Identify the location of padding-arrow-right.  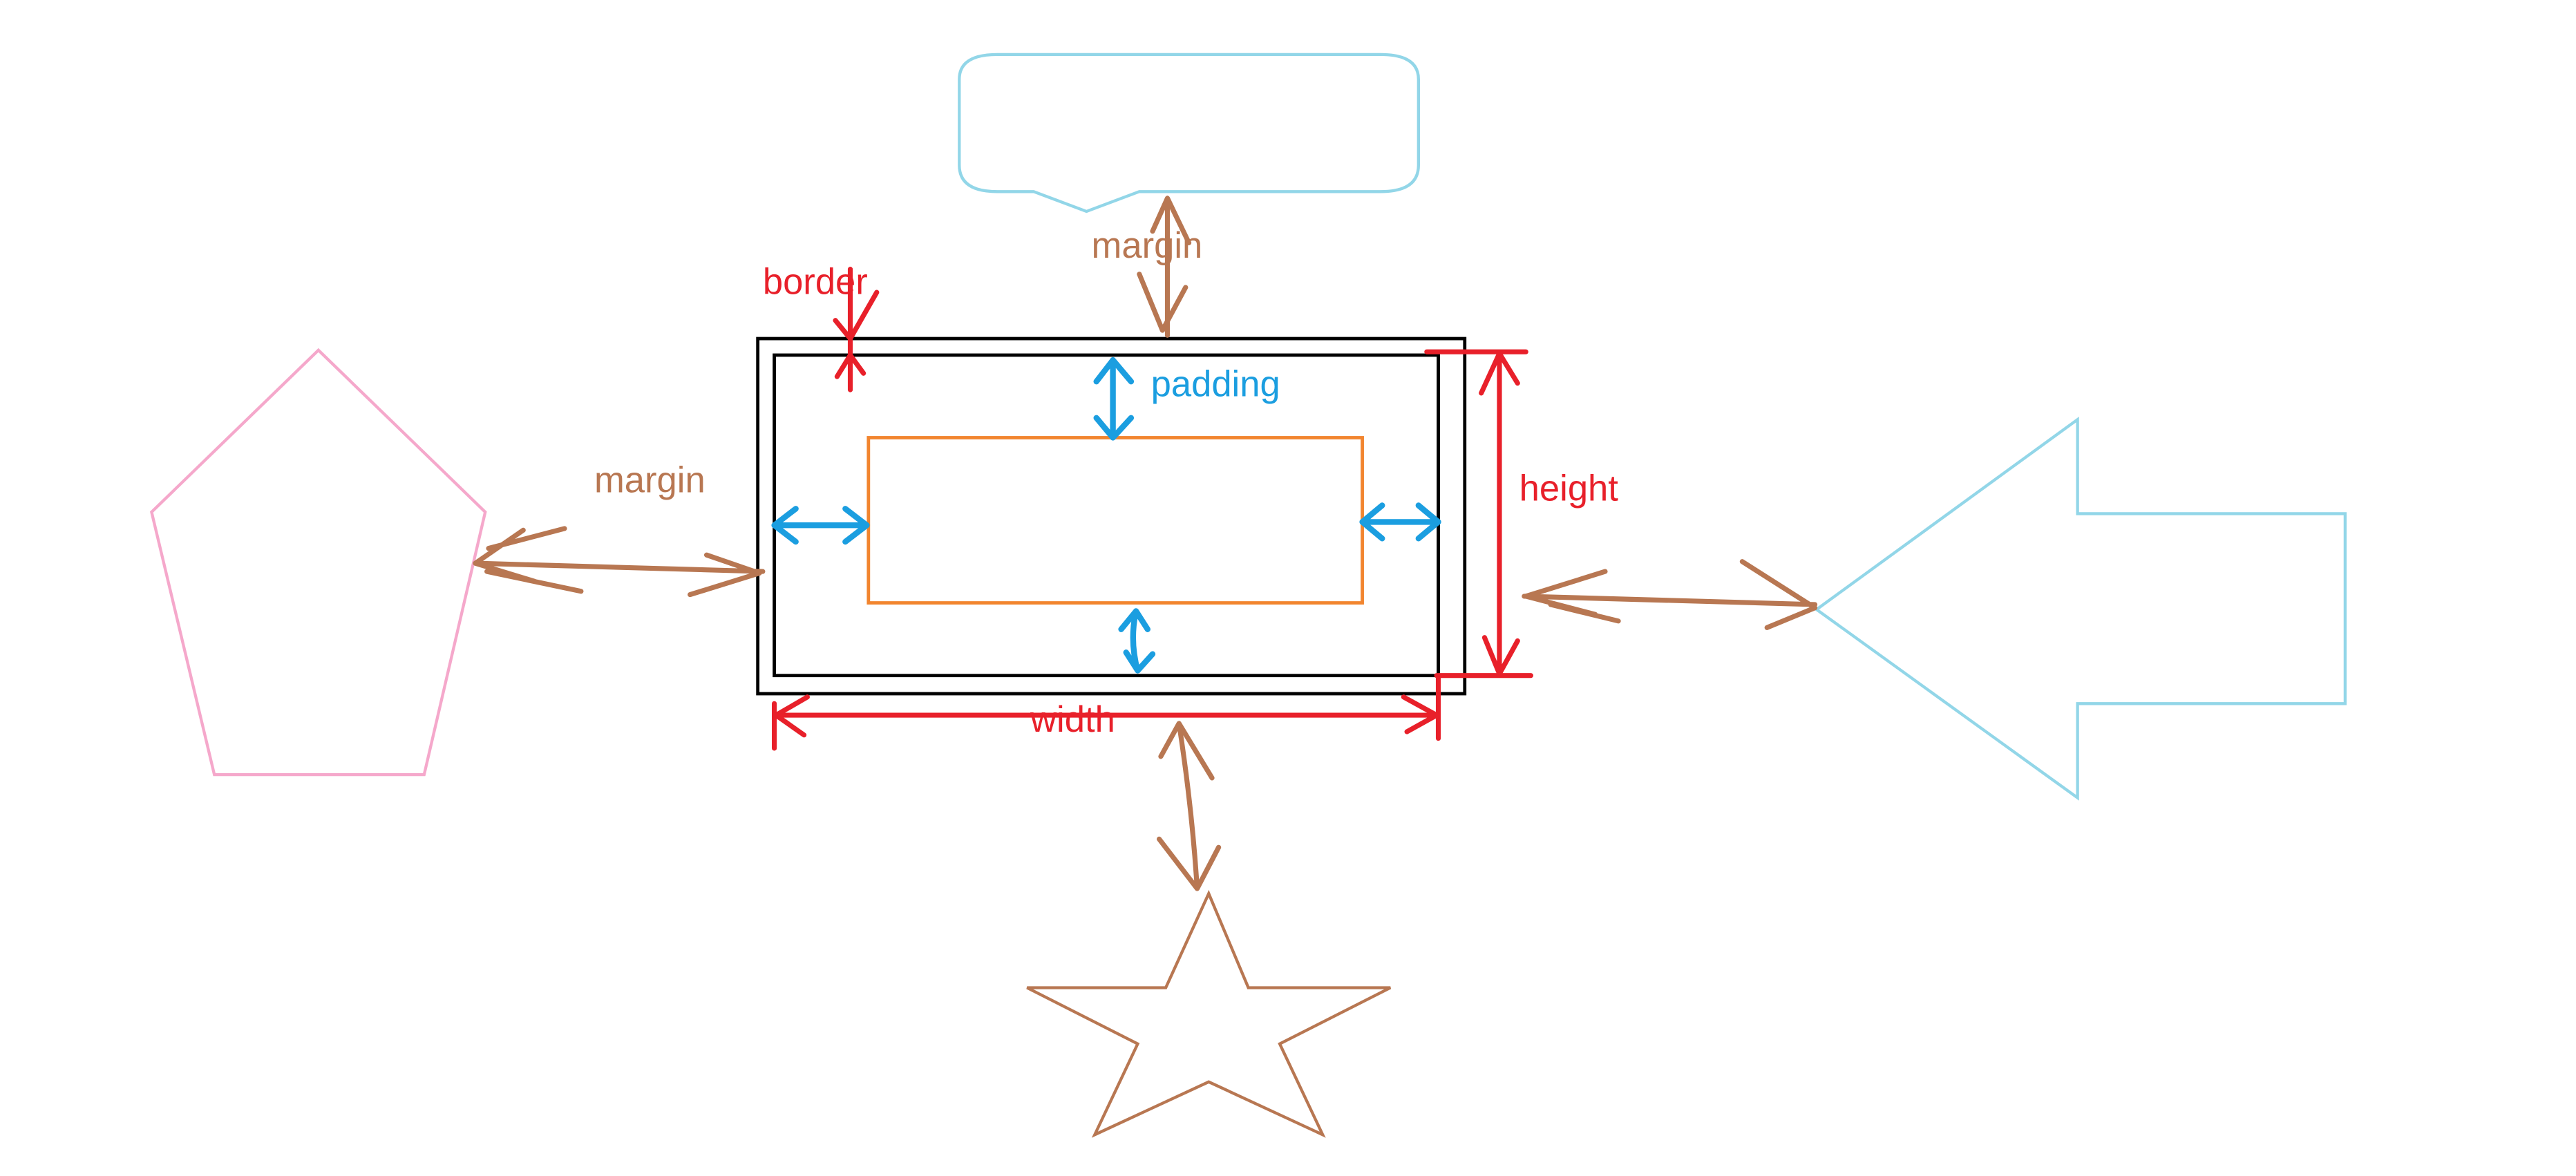
(1400, 522).